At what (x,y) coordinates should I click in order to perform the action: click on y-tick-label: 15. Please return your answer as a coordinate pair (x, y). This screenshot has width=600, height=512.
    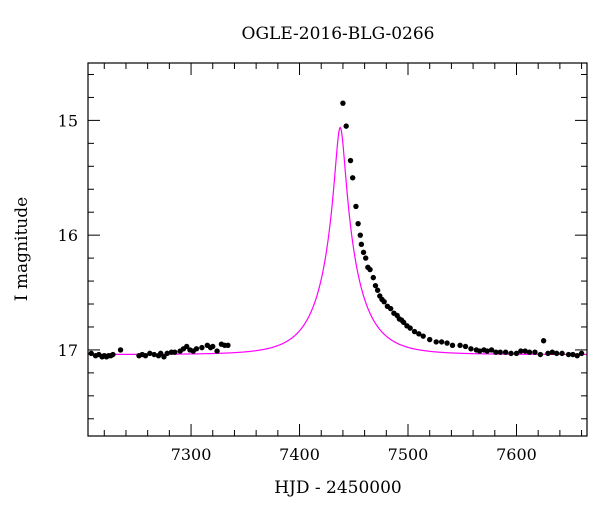
    Looking at the image, I should click on (68, 120).